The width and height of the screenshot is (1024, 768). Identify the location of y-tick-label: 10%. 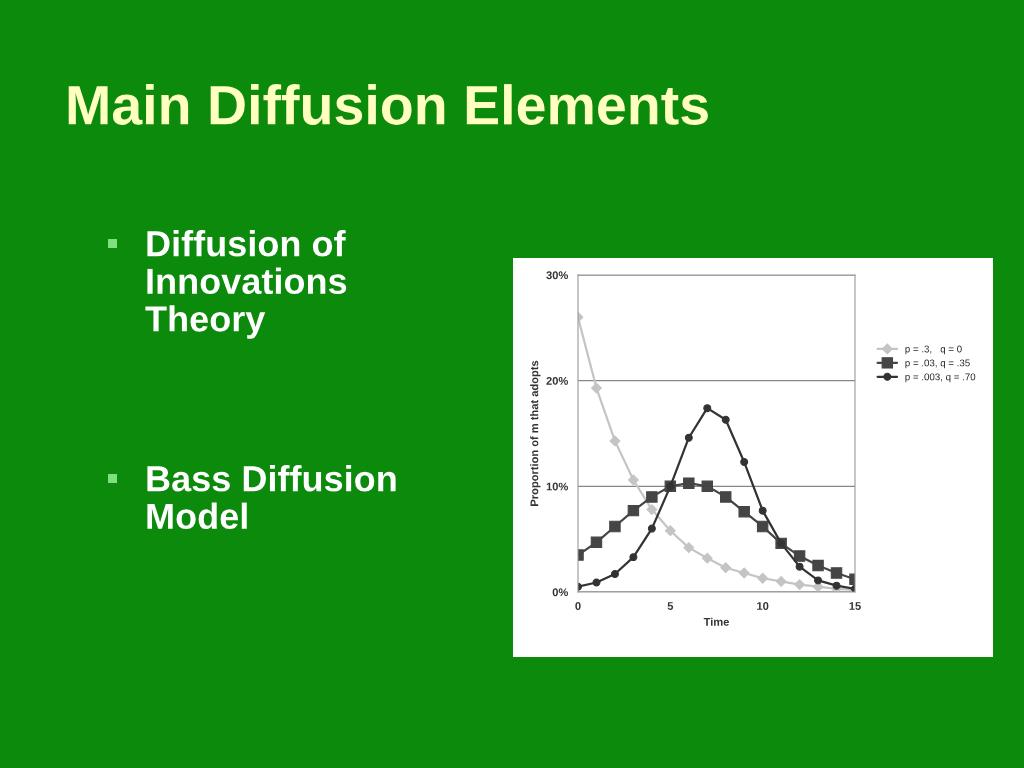
(557, 486).